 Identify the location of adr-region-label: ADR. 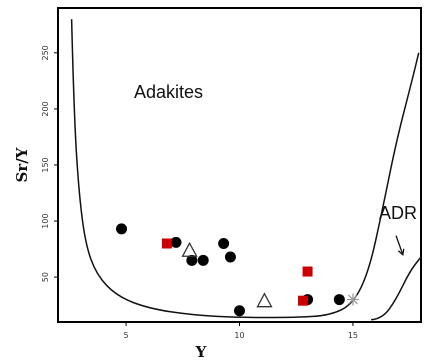
(398, 213).